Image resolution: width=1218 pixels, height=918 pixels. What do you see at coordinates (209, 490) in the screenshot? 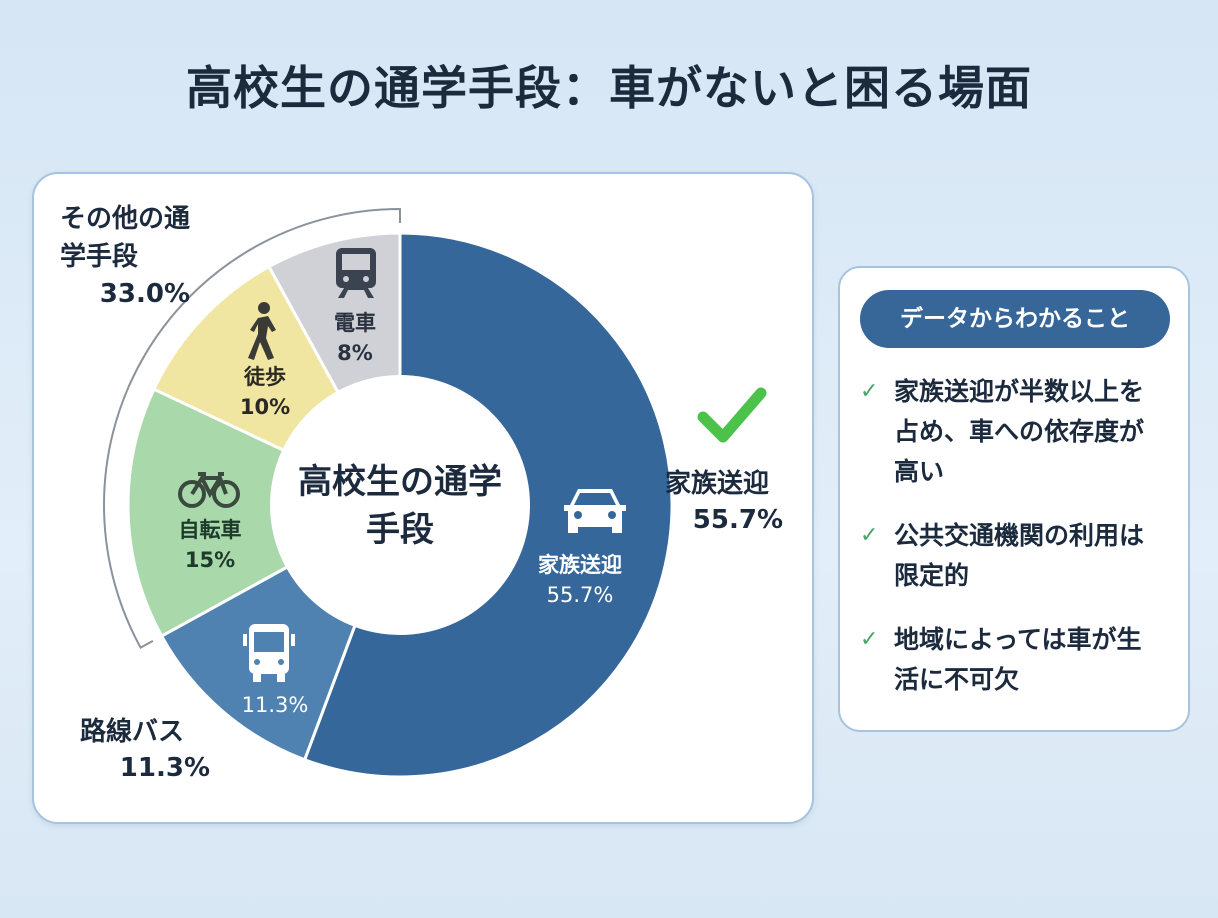
I see `bicycle-icon` at bounding box center [209, 490].